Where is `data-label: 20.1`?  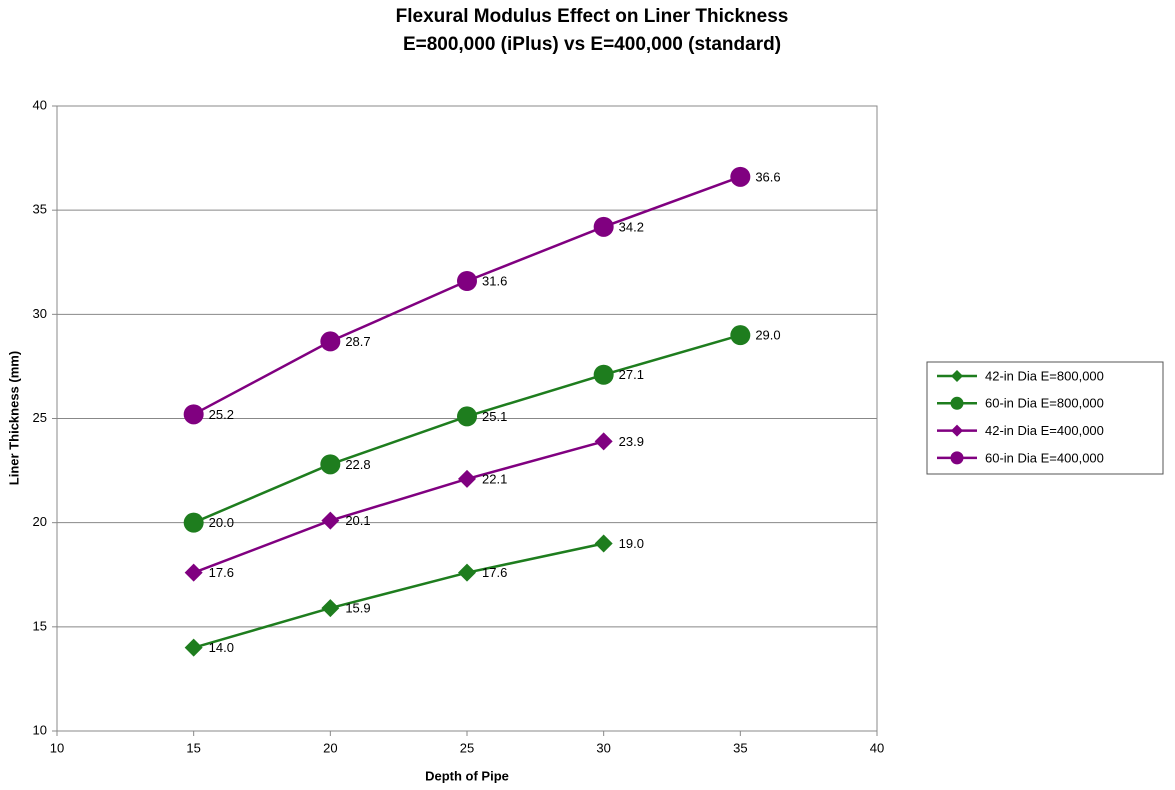
data-label: 20.1 is located at coordinates (357, 520).